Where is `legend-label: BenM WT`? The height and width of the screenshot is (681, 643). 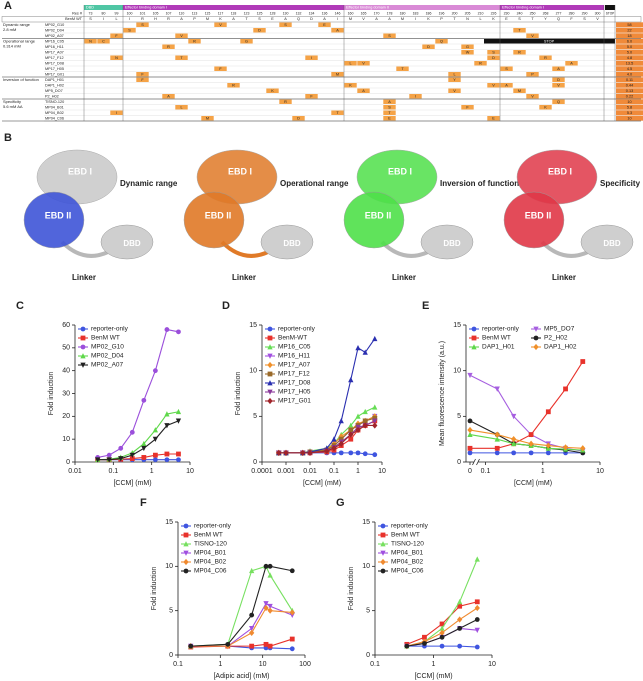
legend-label: BenM WT is located at coordinates (496, 338).